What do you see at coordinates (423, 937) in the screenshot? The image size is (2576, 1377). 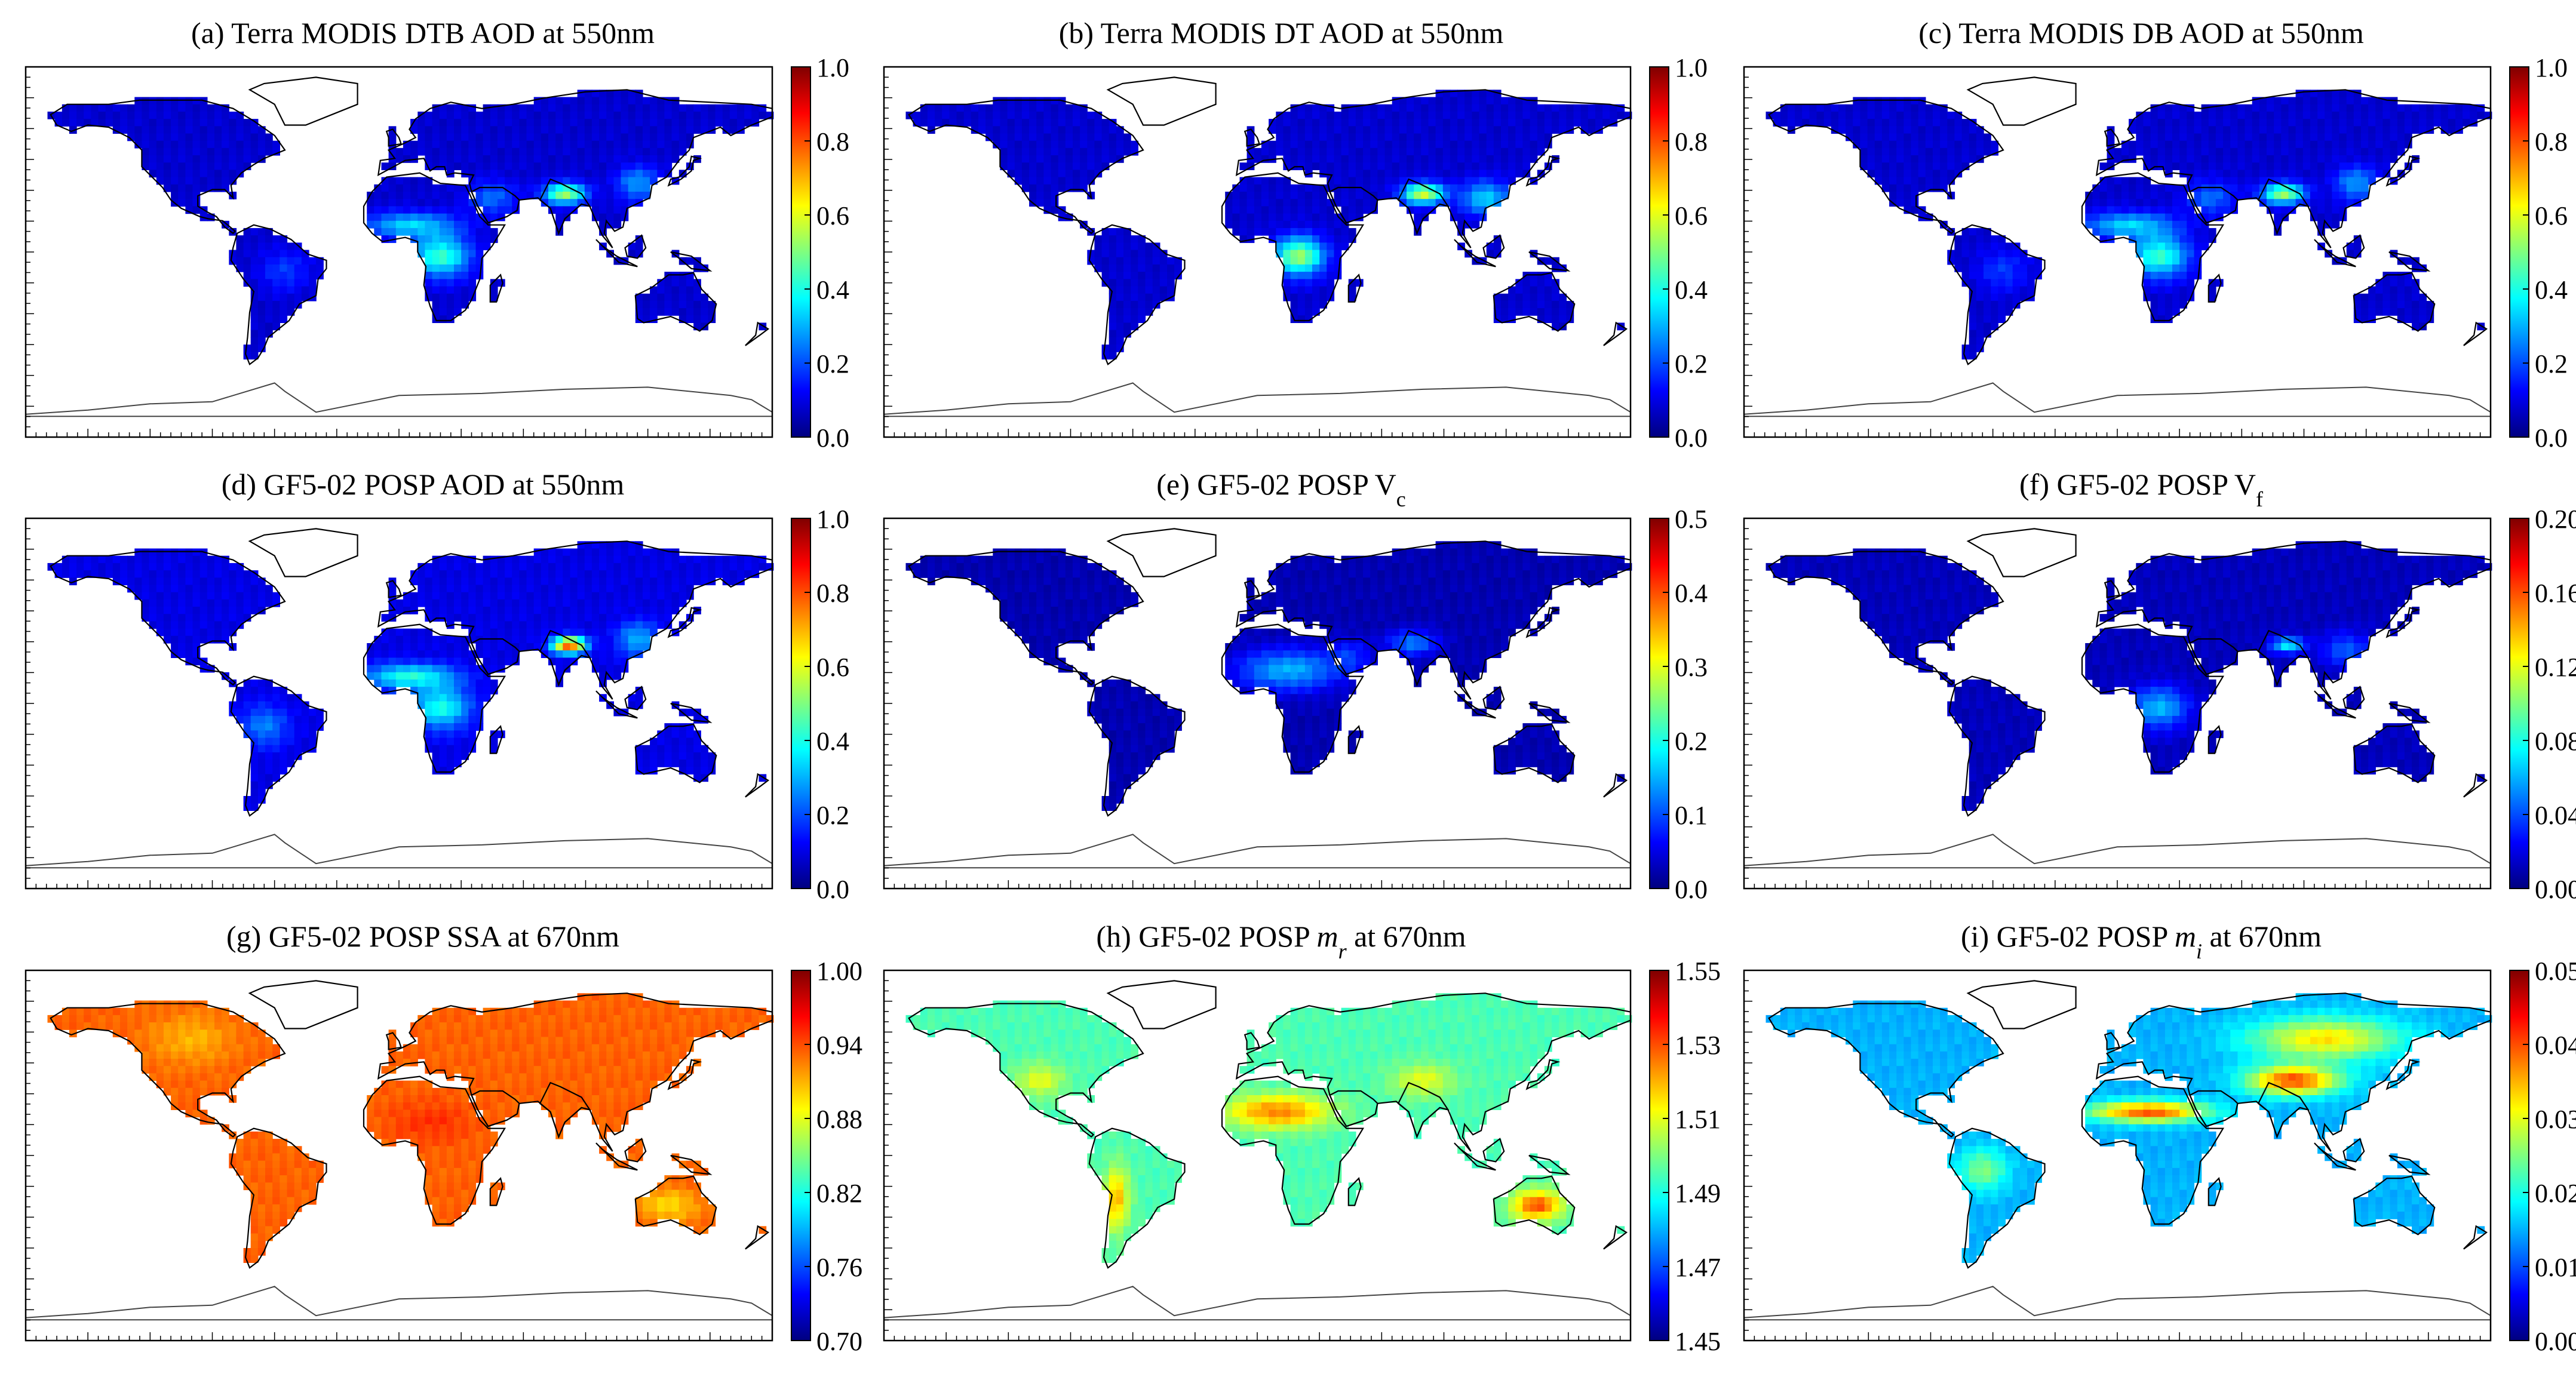 I see `panel-title: (g) GF5-02 POSP SSA at 670nm` at bounding box center [423, 937].